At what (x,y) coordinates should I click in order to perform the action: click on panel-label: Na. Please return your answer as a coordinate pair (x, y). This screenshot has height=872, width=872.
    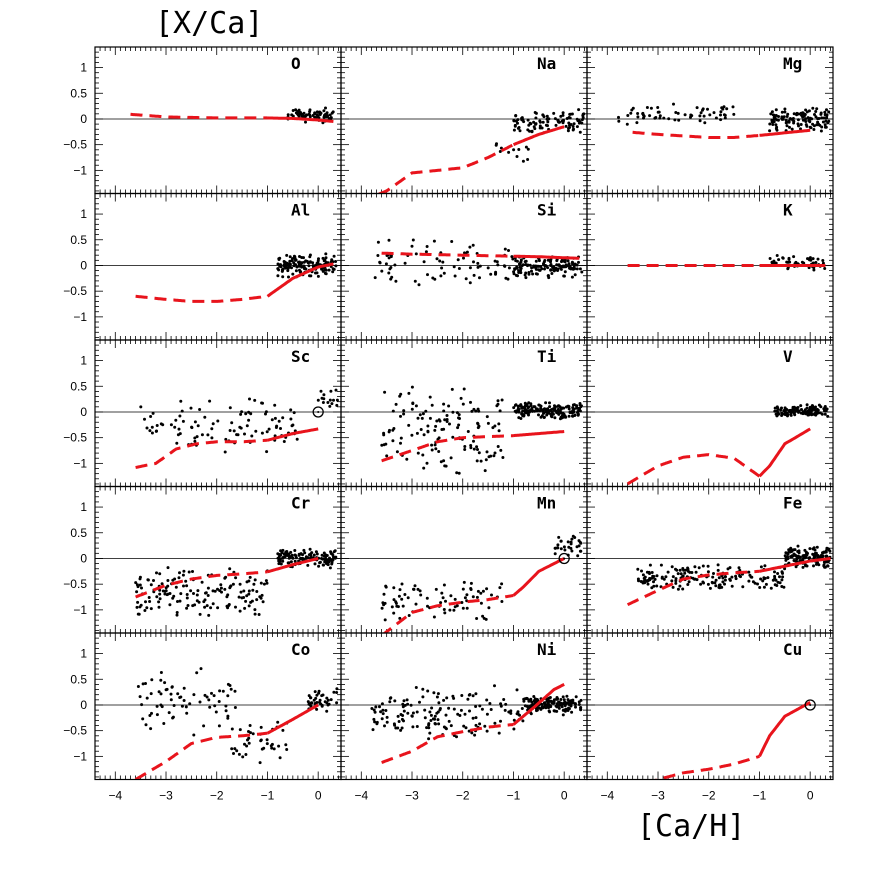
    Looking at the image, I should click on (546, 63).